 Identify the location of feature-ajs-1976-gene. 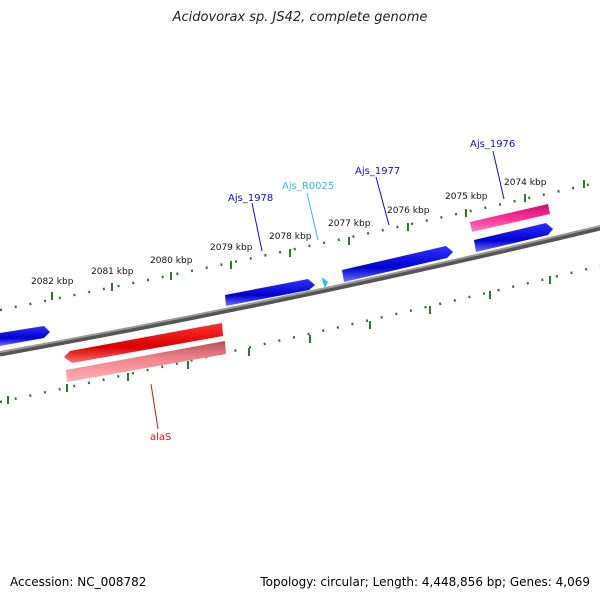
(513, 237).